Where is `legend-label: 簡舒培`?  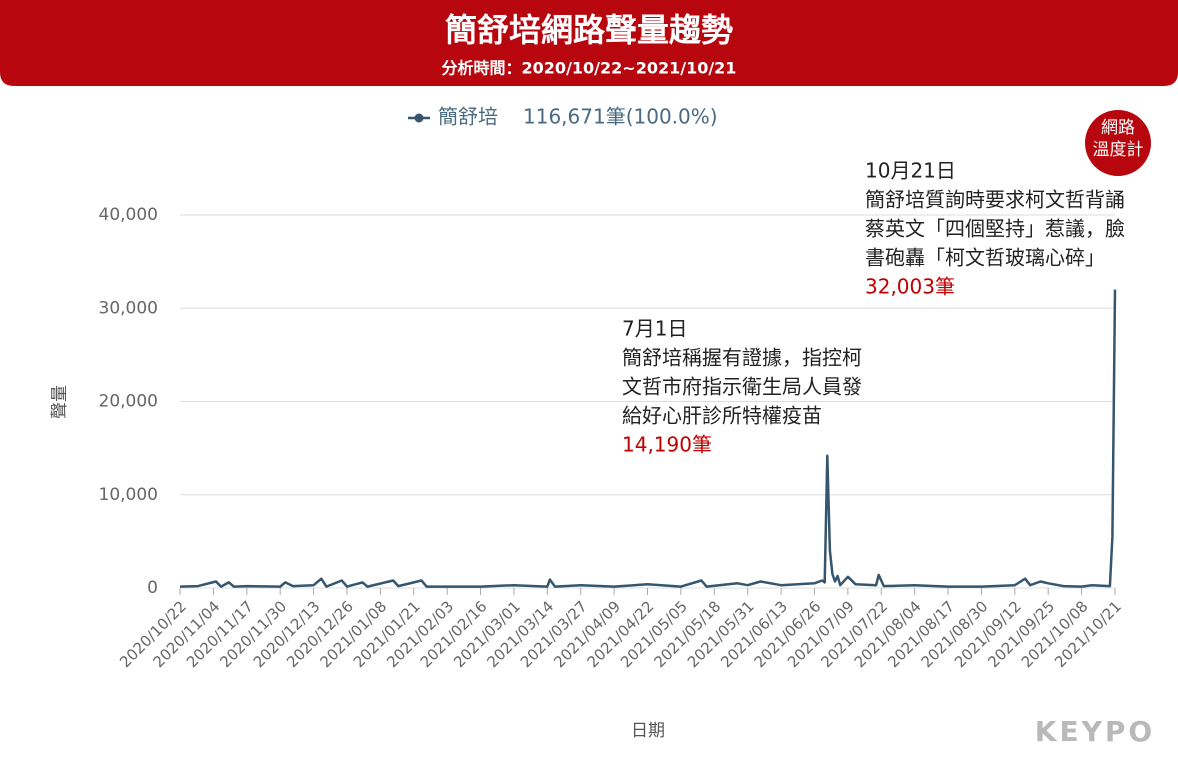 legend-label: 簡舒培 is located at coordinates (468, 117).